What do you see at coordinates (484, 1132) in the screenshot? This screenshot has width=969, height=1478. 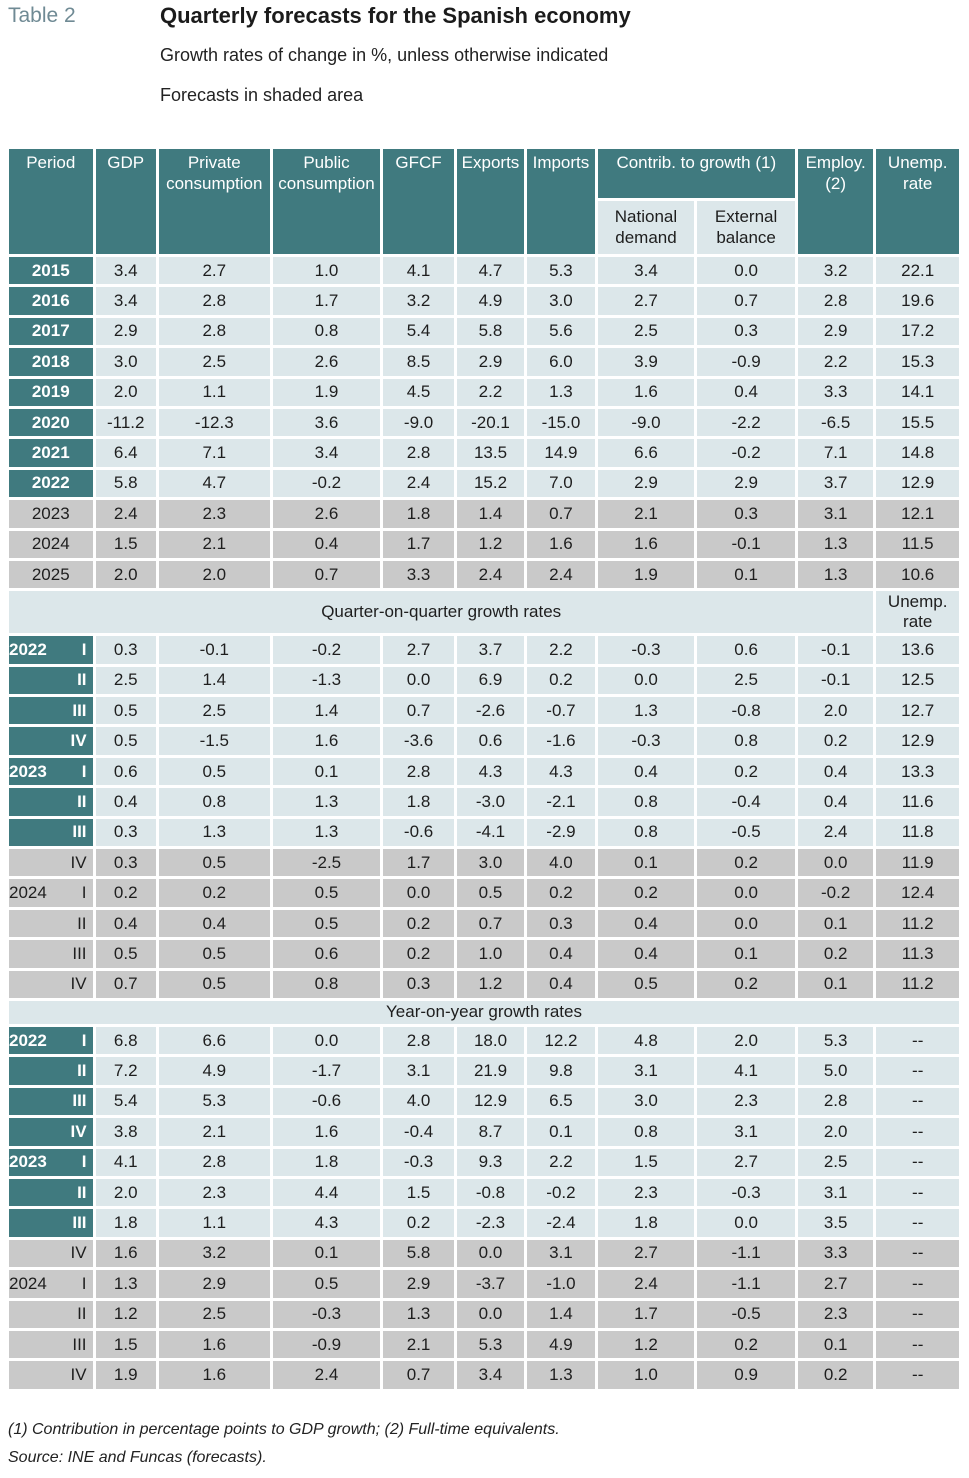 I see `table-row: IV 3.8 2.1 1.6 -0.4 8.7 0.1 0.8 3.1 2.0 --` at bounding box center [484, 1132].